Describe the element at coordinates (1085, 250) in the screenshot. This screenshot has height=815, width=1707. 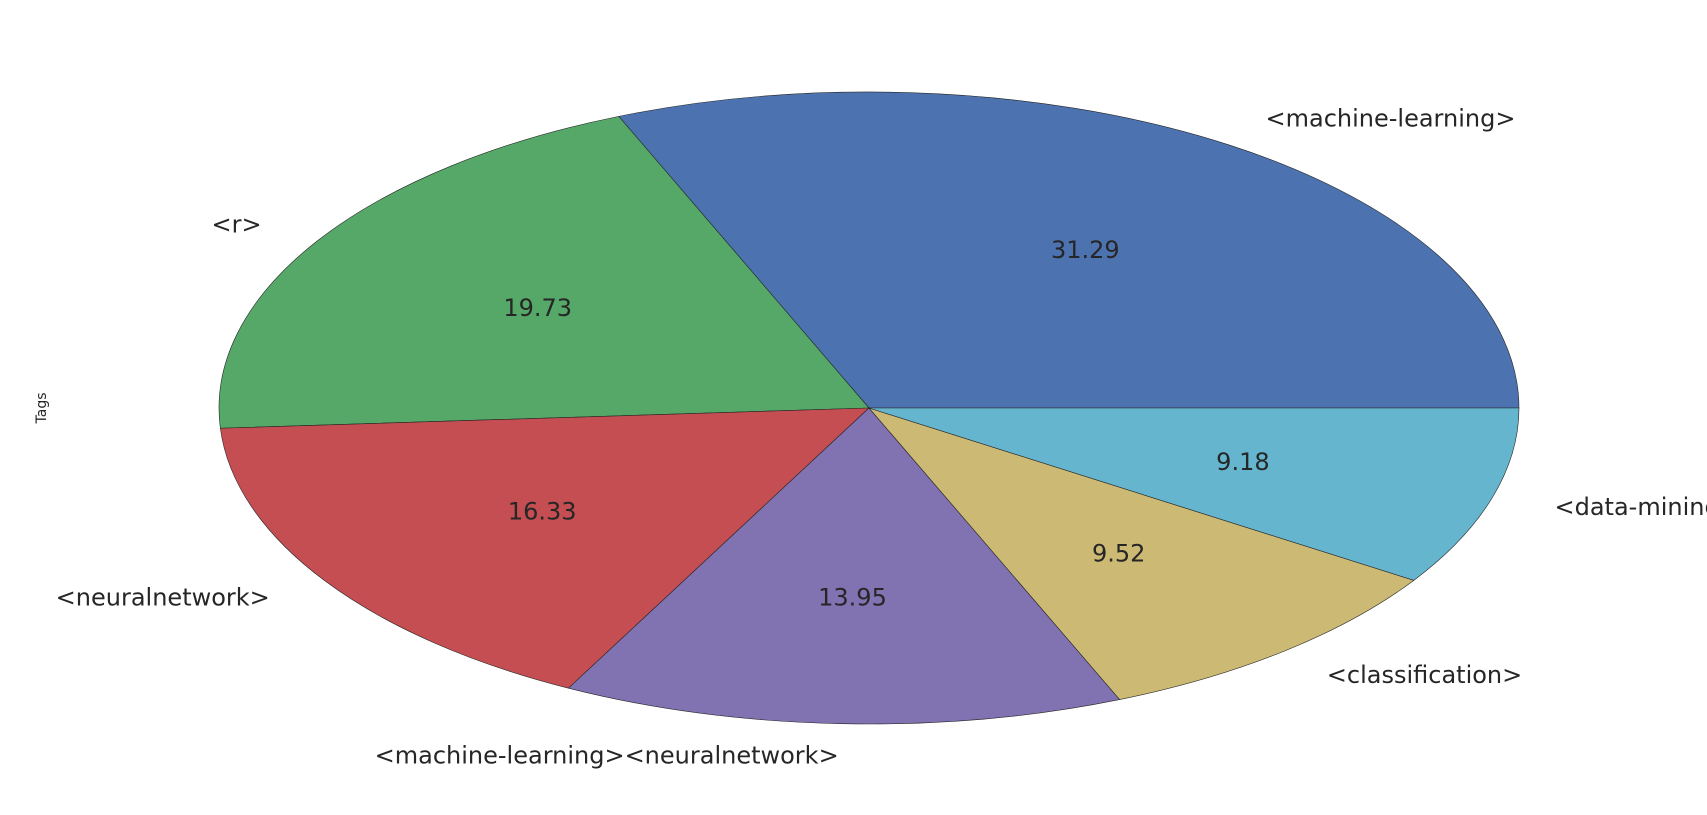
I see `value-label-machine-learning: 31.29` at that location.